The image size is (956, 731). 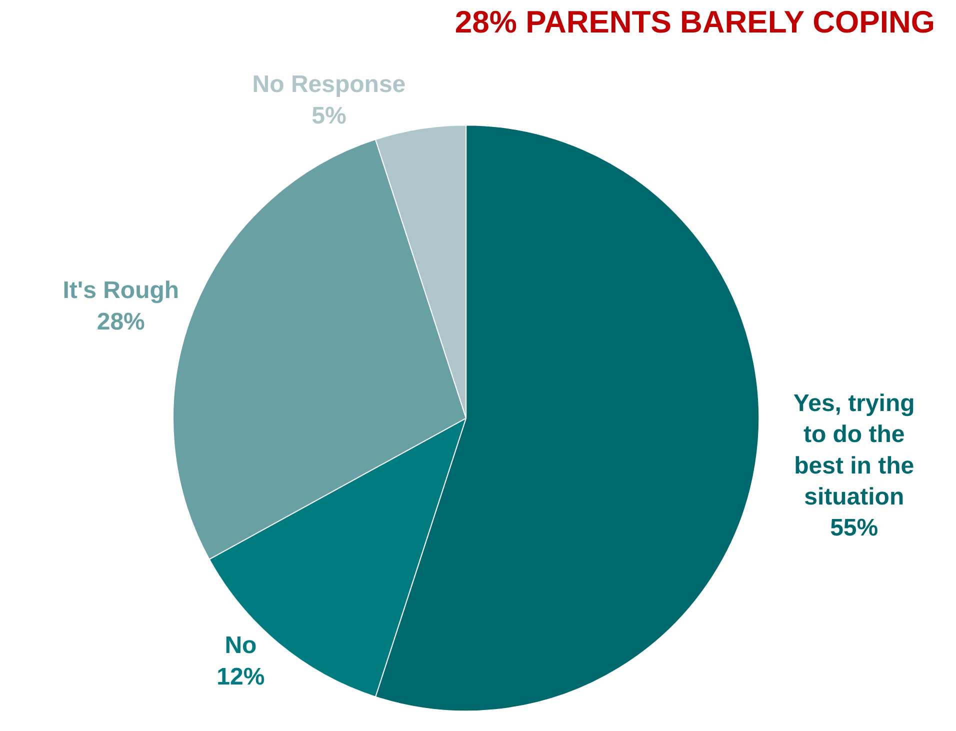 What do you see at coordinates (854, 450) in the screenshot?
I see `slice-label: Yes, trying to do the best in the situation` at bounding box center [854, 450].